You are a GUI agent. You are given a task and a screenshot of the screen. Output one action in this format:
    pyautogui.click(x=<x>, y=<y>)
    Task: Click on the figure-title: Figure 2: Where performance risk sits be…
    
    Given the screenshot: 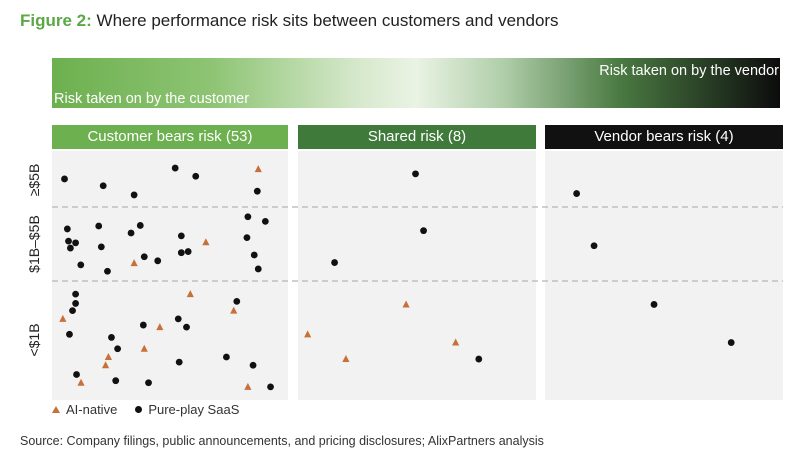 What is the action you would take?
    pyautogui.click(x=289, y=21)
    